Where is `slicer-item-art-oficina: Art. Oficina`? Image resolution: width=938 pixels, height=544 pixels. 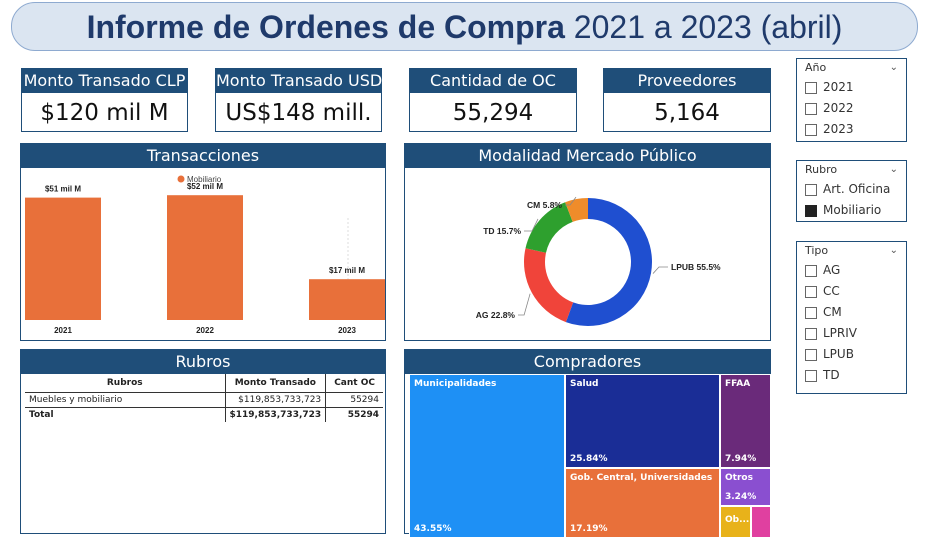
slicer-item-art-oficina: Art. Oficina is located at coordinates (851, 189).